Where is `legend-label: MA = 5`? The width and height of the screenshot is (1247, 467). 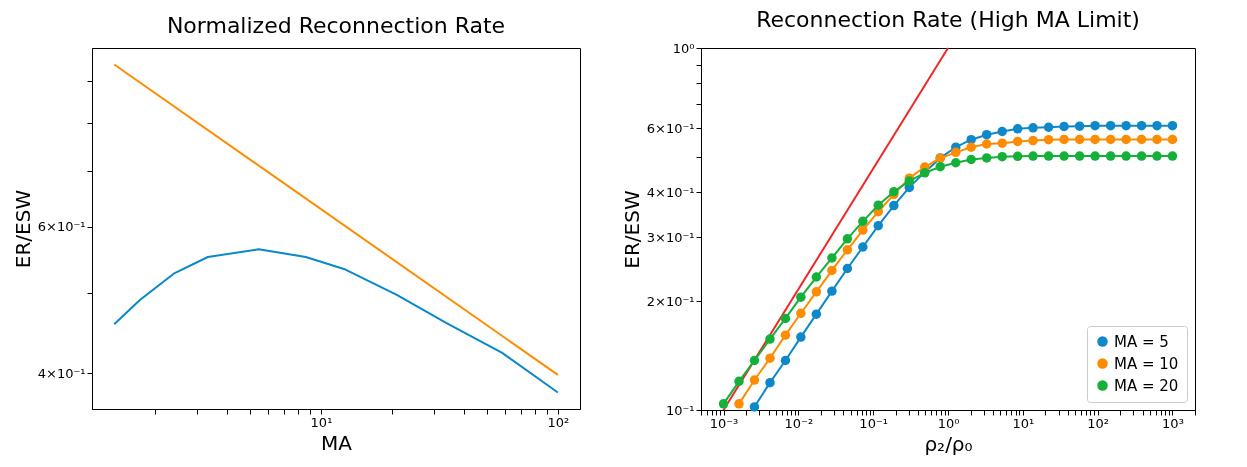
legend-label: MA = 5 is located at coordinates (1141, 341).